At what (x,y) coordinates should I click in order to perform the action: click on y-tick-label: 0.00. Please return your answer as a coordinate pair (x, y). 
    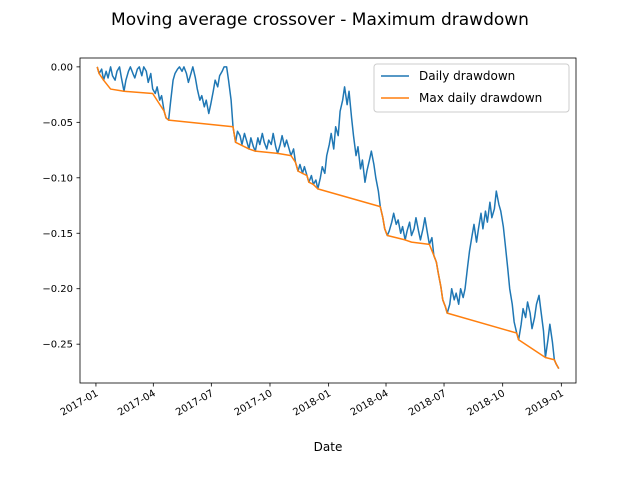
    Looking at the image, I should click on (62, 67).